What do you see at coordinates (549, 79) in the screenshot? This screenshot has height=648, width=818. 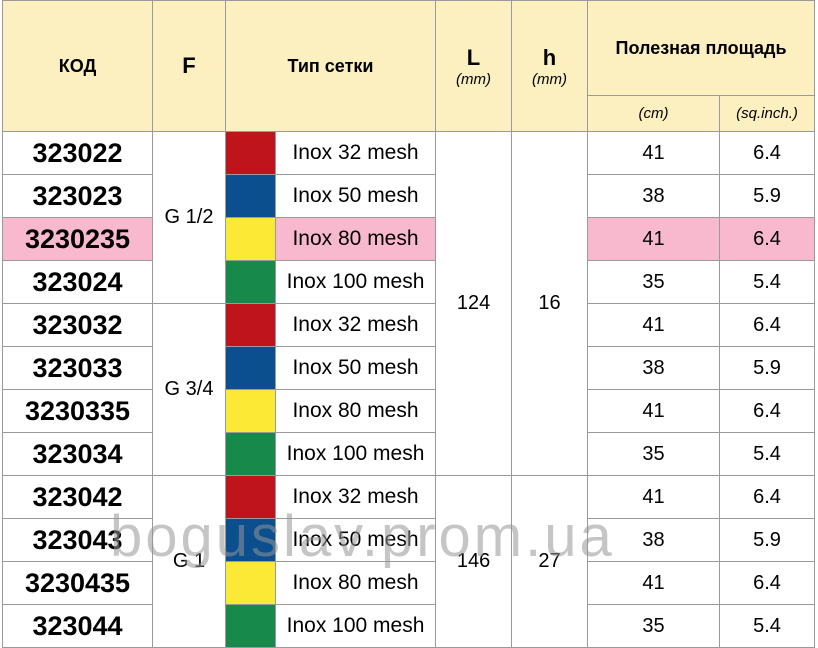 I see `header-h-unit: (mm)` at bounding box center [549, 79].